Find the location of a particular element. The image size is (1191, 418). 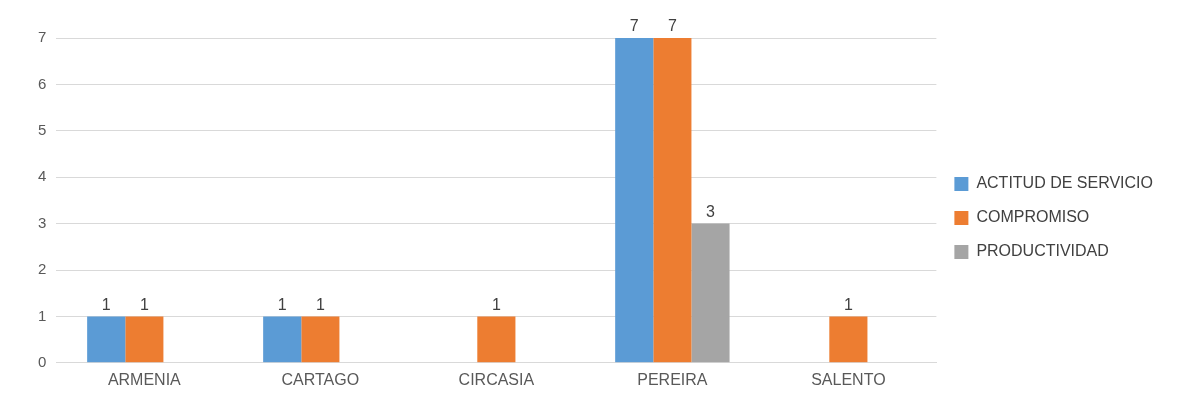

legend-label: COMPROMISO is located at coordinates (1033, 217).